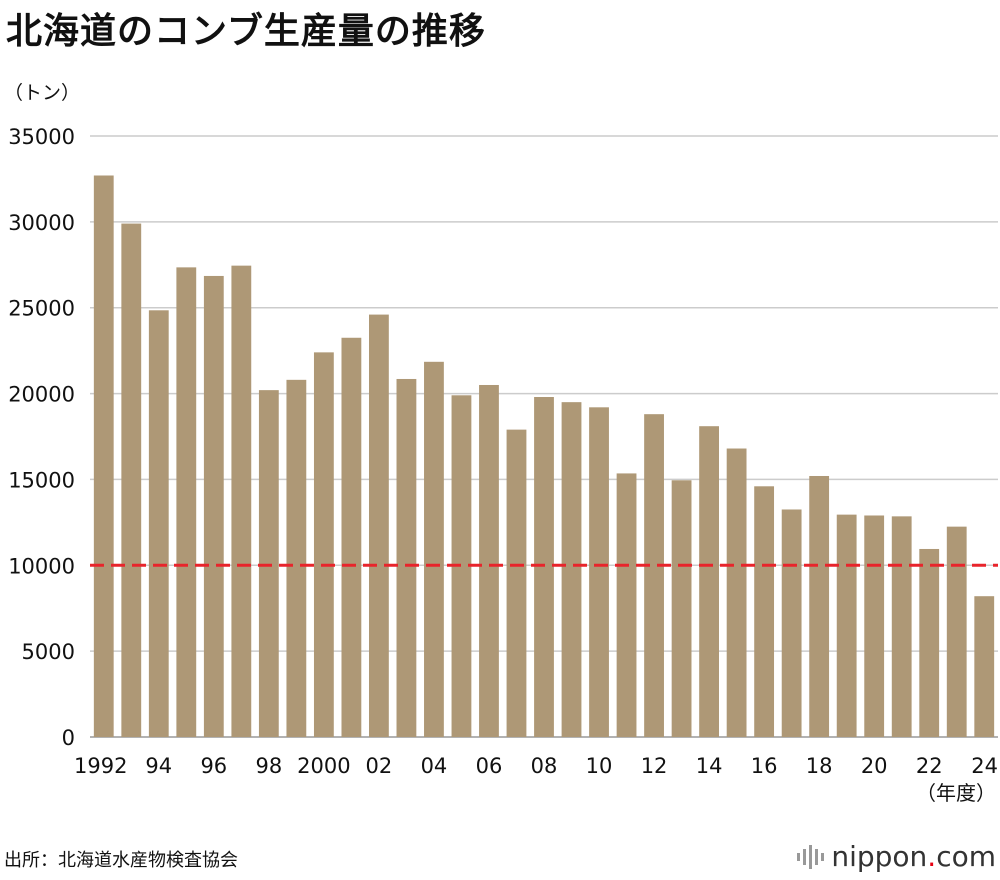 Image resolution: width=1000 pixels, height=880 pixels. What do you see at coordinates (379, 525) in the screenshot?
I see `bar-2002` at bounding box center [379, 525].